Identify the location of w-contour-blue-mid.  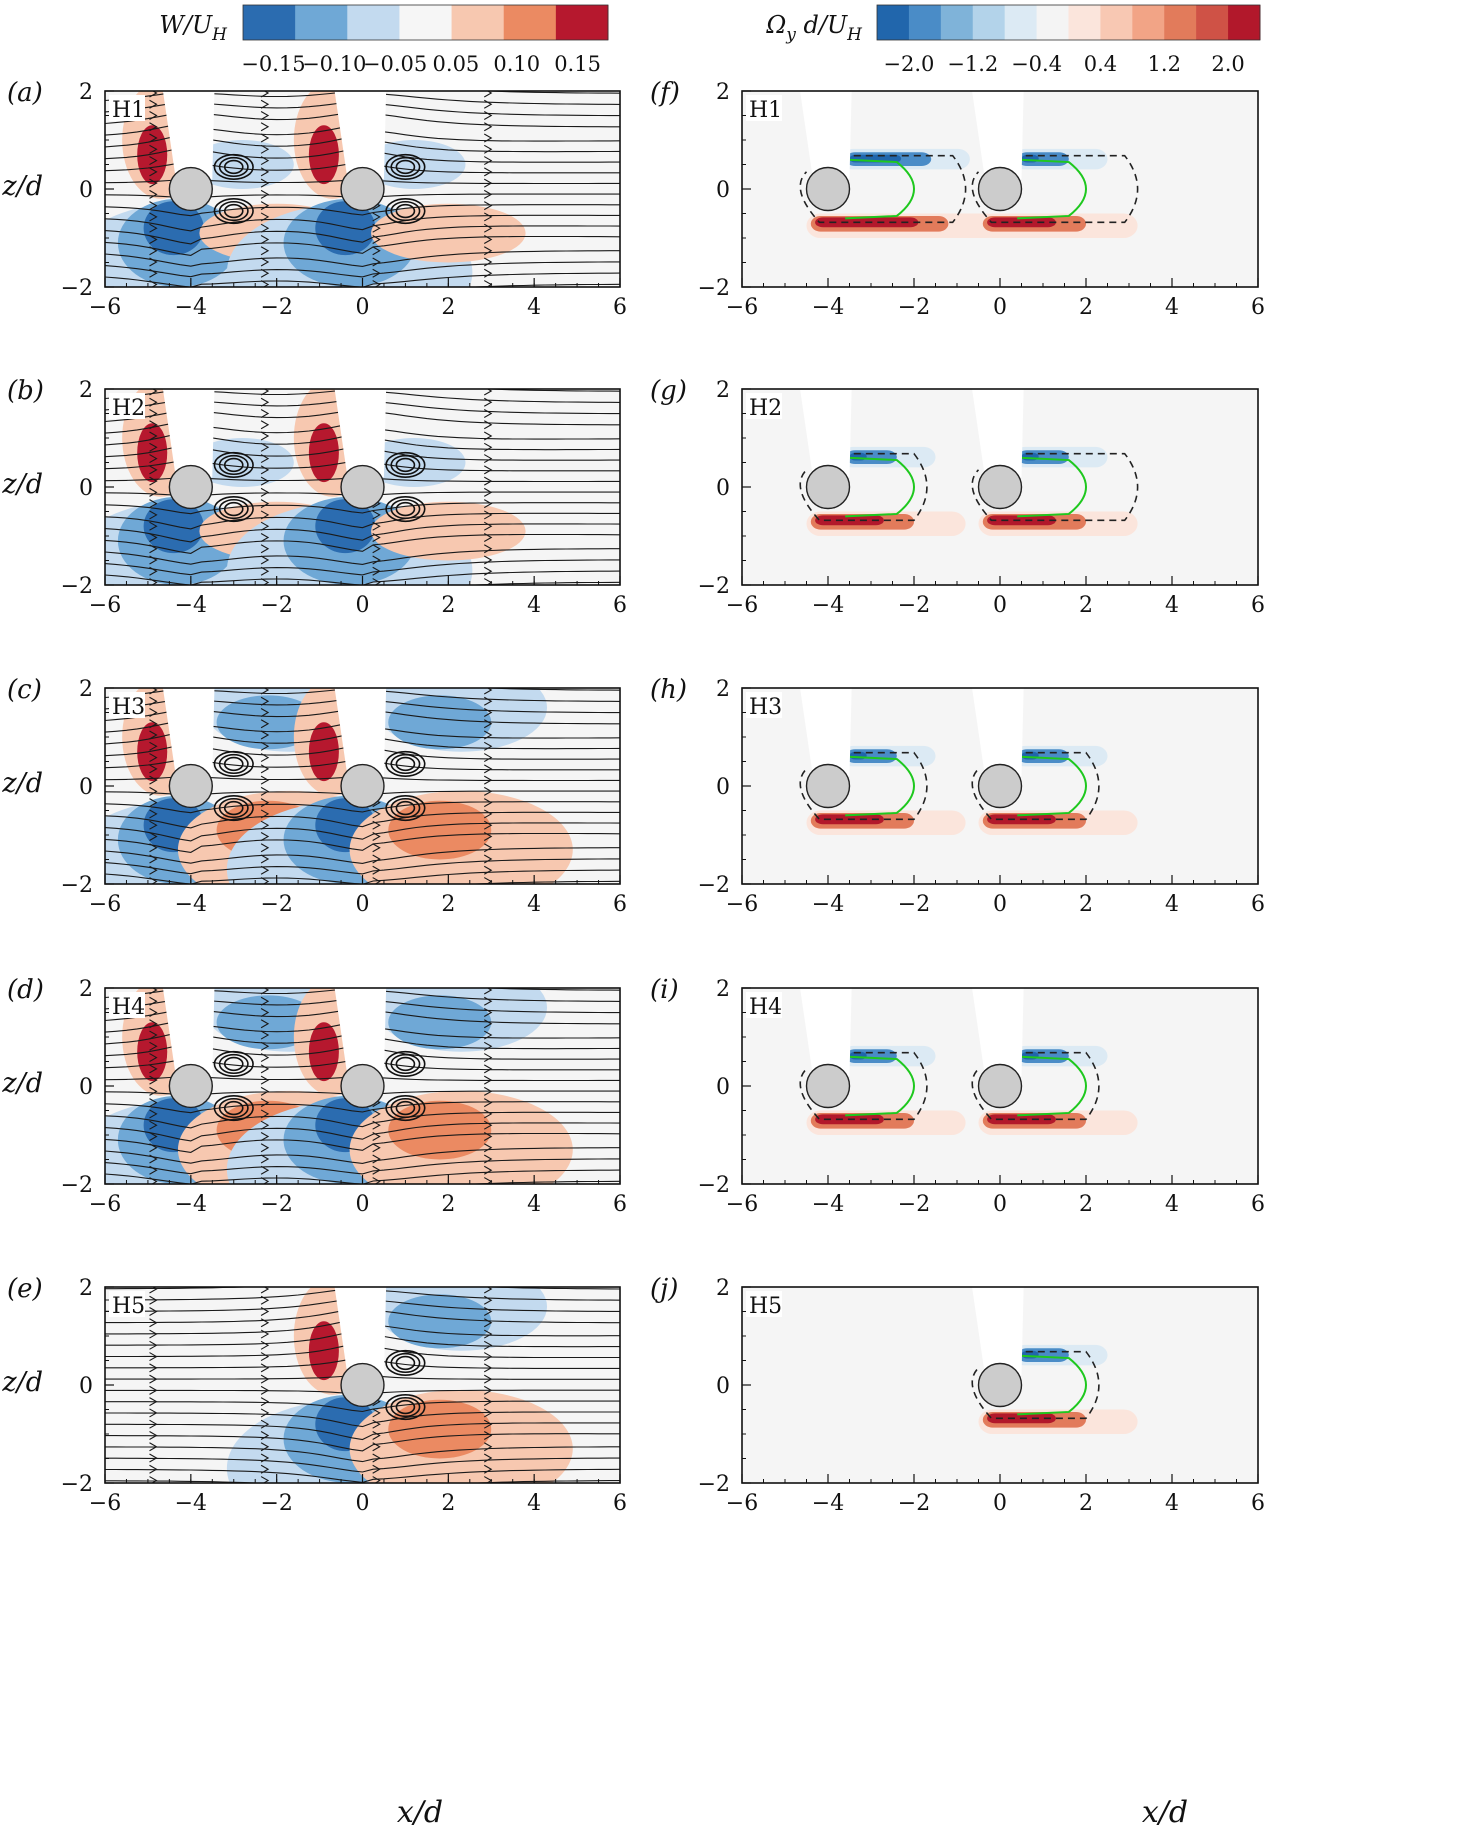
(268, 1022).